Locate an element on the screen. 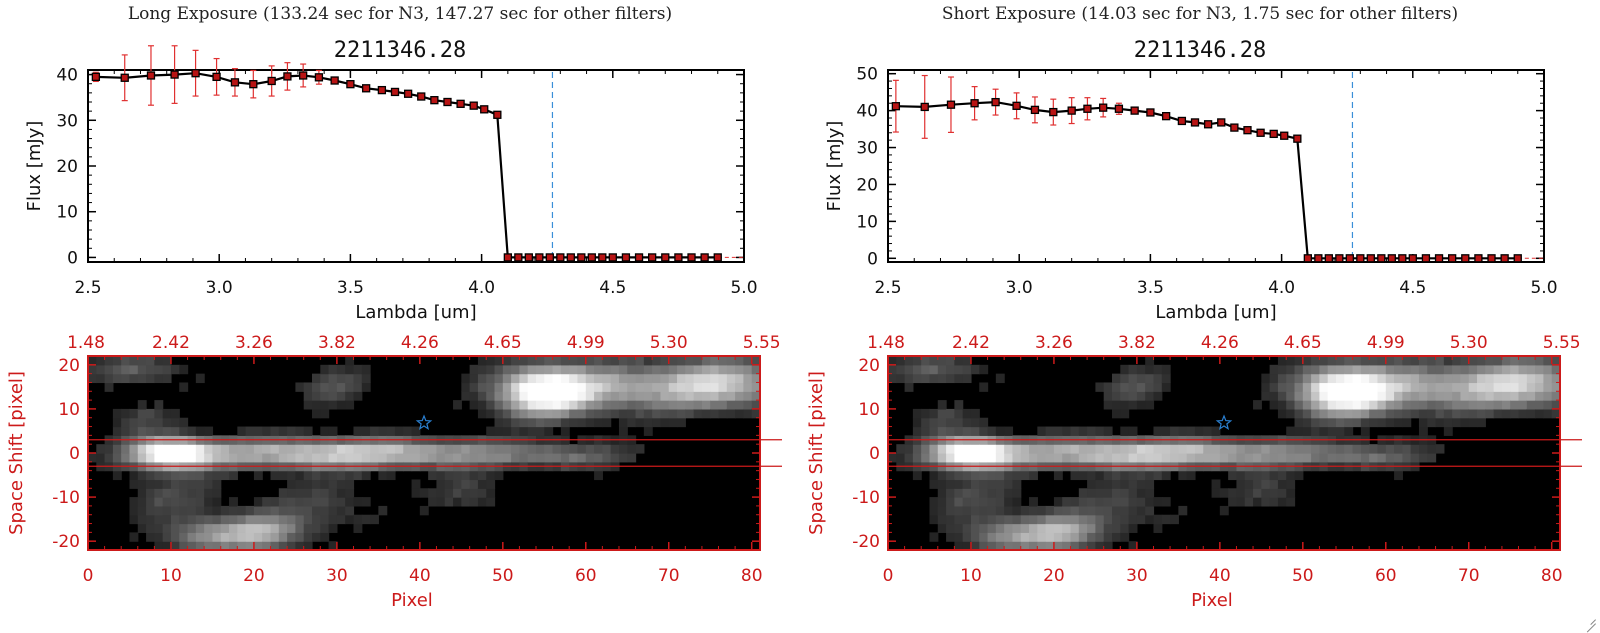  plot-frame is located at coordinates (1216, 166).